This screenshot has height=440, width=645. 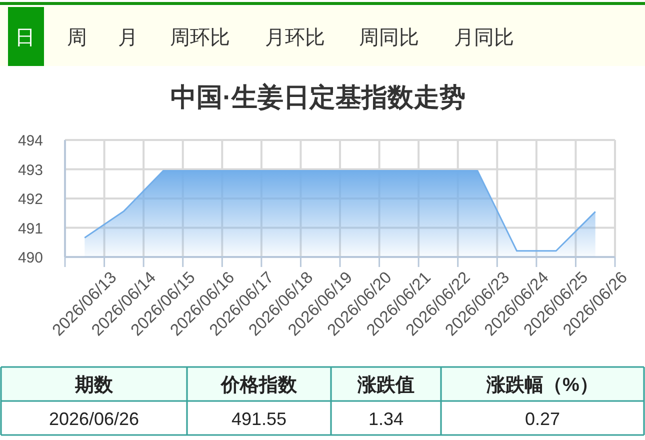 I want to click on table-header: 期数, so click(x=94, y=385).